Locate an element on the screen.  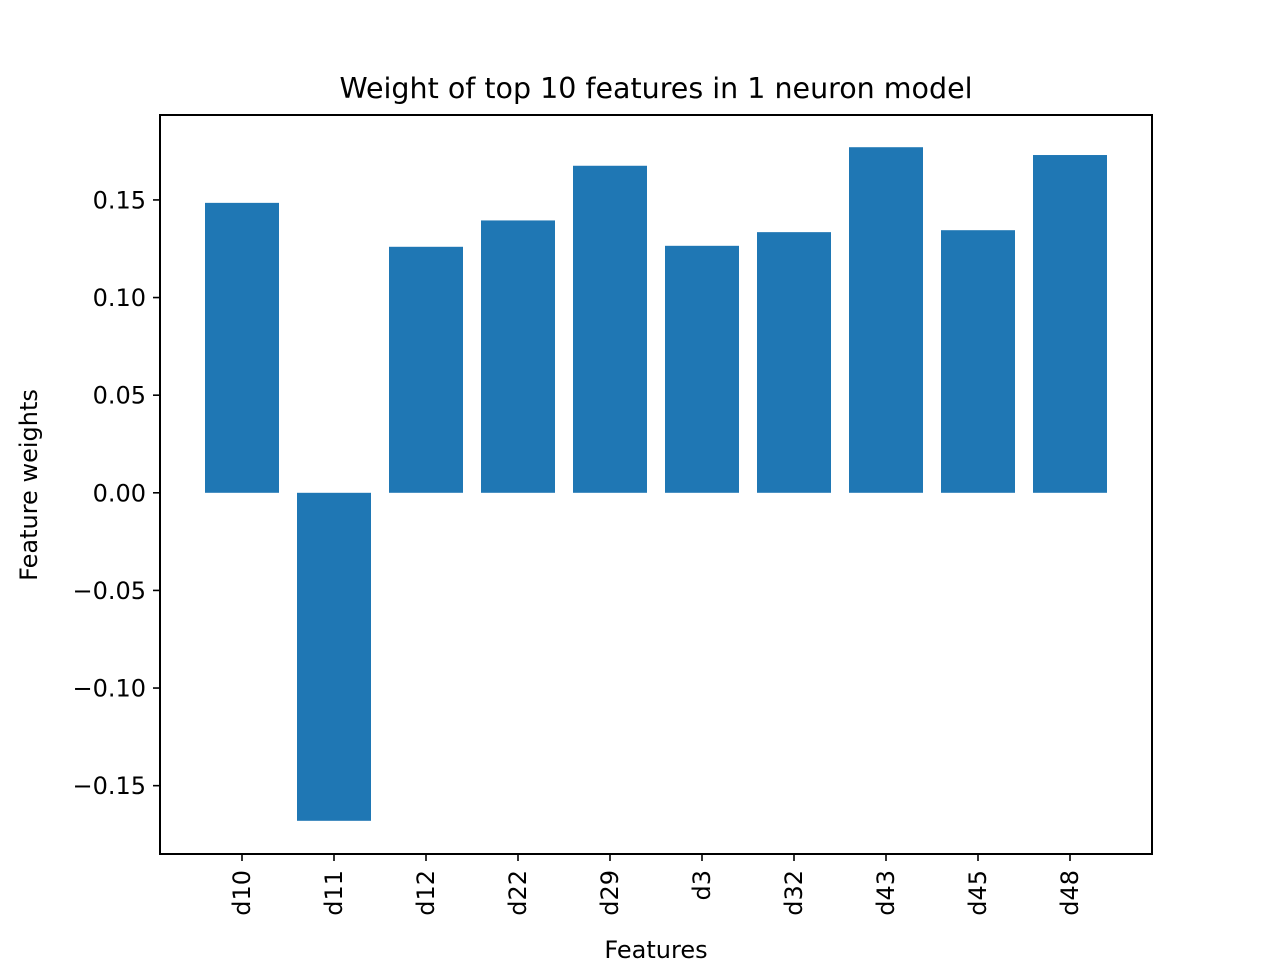
bar-d11 is located at coordinates (334, 656).